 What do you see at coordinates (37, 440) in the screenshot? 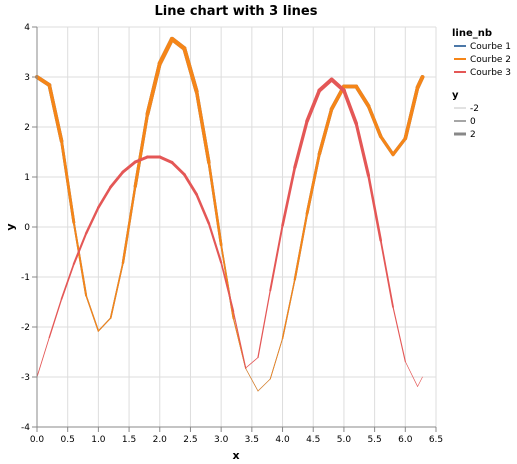
I see `x-tick-label: 0.0` at bounding box center [37, 440].